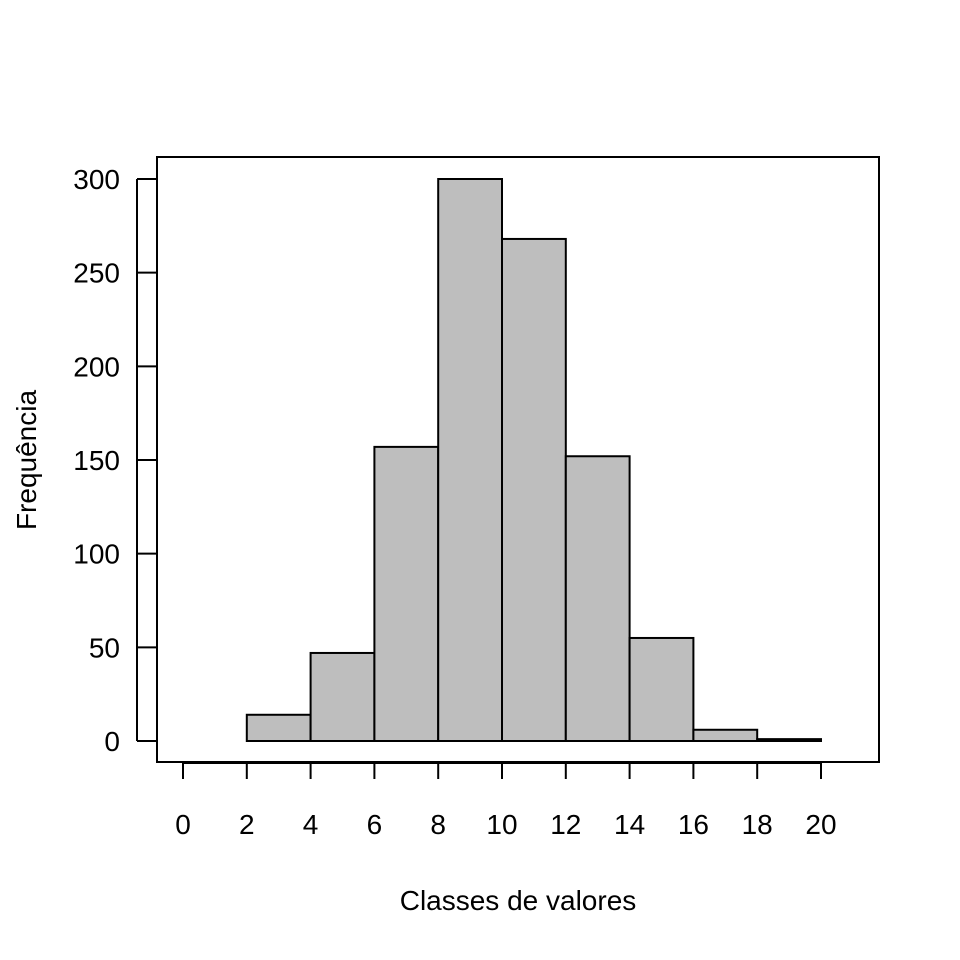 The width and height of the screenshot is (960, 960). Describe the element at coordinates (183, 824) in the screenshot. I see `x-tick-label: 0` at that location.